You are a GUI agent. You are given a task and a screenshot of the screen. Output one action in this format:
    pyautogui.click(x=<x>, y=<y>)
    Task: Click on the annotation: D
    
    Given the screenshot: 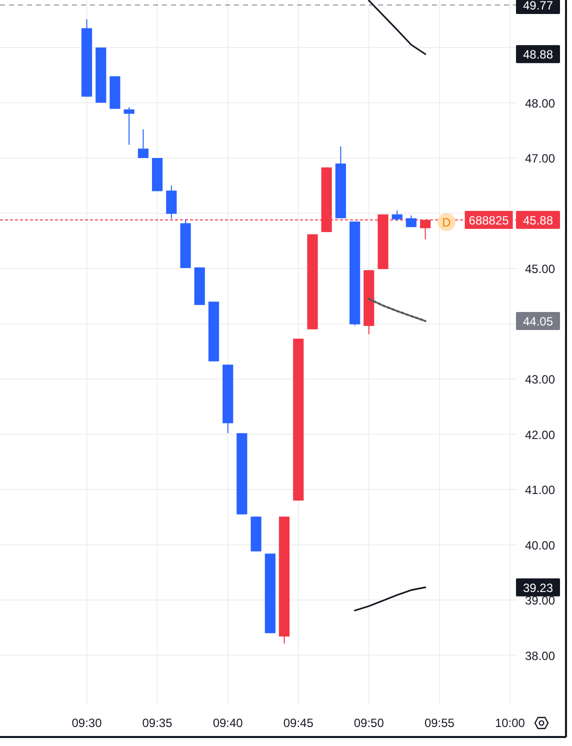 What is the action you would take?
    pyautogui.click(x=447, y=223)
    